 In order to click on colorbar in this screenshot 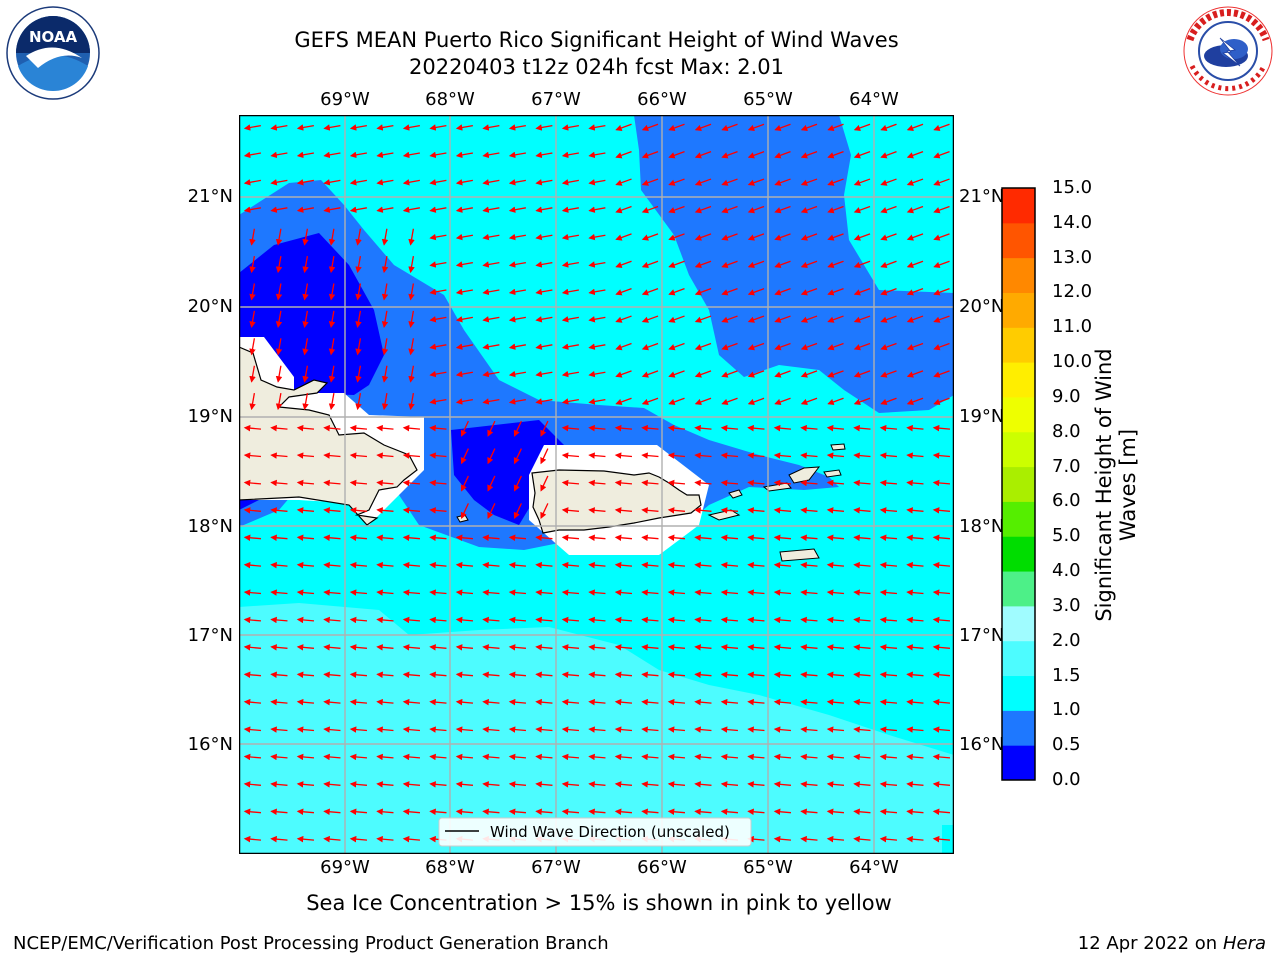, I will do `click(1018, 484)`.